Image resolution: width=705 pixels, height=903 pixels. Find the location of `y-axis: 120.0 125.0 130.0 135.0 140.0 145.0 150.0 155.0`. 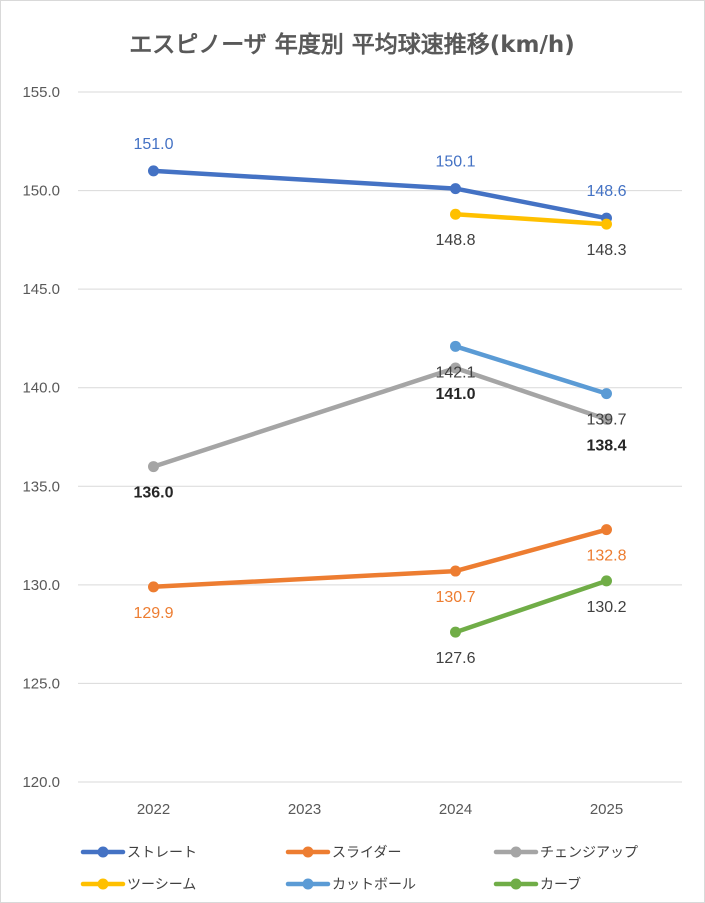

y-axis: 120.0 125.0 130.0 135.0 140.0 145.0 150.0 155.0 is located at coordinates (41, 437).